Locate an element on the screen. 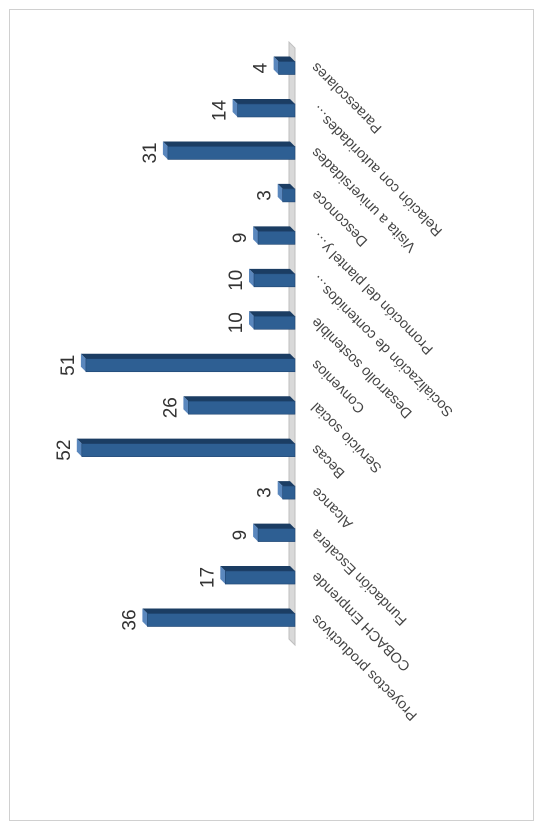  data-label: 52 is located at coordinates (64, 450).